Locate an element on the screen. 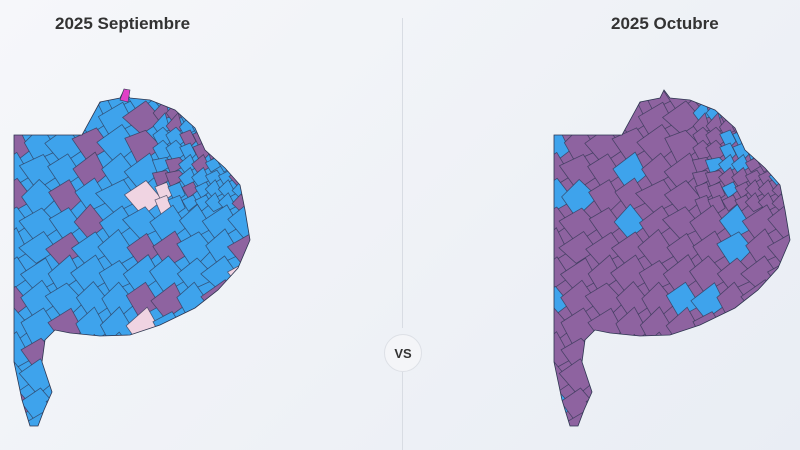 This screenshot has width=800, height=450. divider-bottom is located at coordinates (402, 411).